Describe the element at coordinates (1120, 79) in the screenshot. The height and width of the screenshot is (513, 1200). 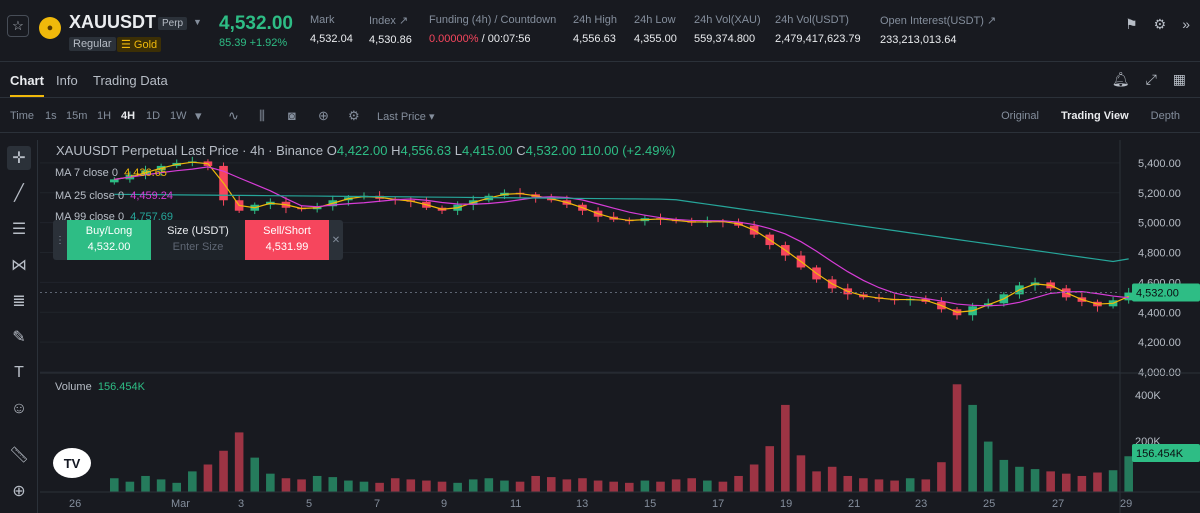
I see `alert-bell-icon: 🔔︎` at that location.